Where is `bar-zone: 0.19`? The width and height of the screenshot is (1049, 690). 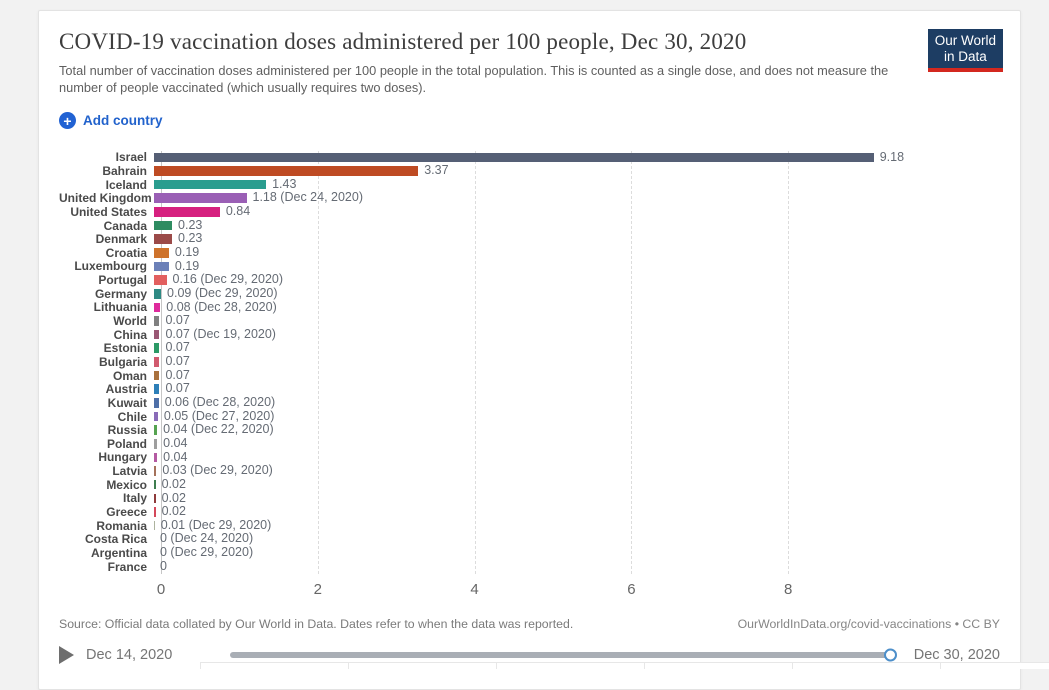 bar-zone: 0.19 is located at coordinates (577, 266).